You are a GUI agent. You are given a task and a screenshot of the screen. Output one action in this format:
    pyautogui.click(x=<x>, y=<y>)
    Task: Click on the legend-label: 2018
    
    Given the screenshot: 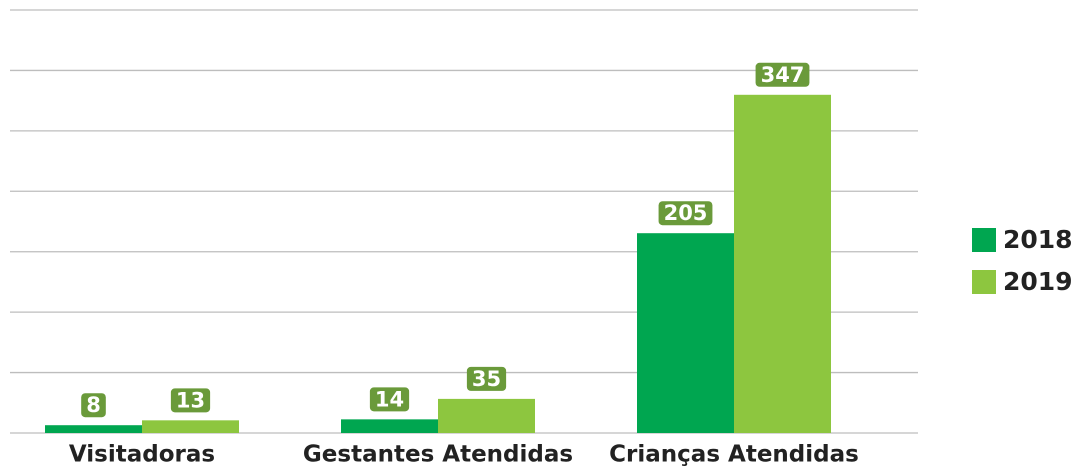 What is the action you would take?
    pyautogui.click(x=1038, y=239)
    